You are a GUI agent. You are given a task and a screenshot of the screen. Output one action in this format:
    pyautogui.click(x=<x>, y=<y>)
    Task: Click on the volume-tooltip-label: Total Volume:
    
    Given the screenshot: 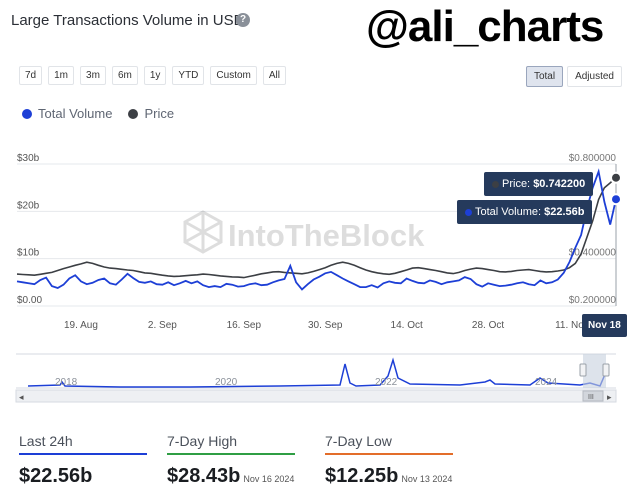 What is the action you would take?
    pyautogui.click(x=508, y=212)
    